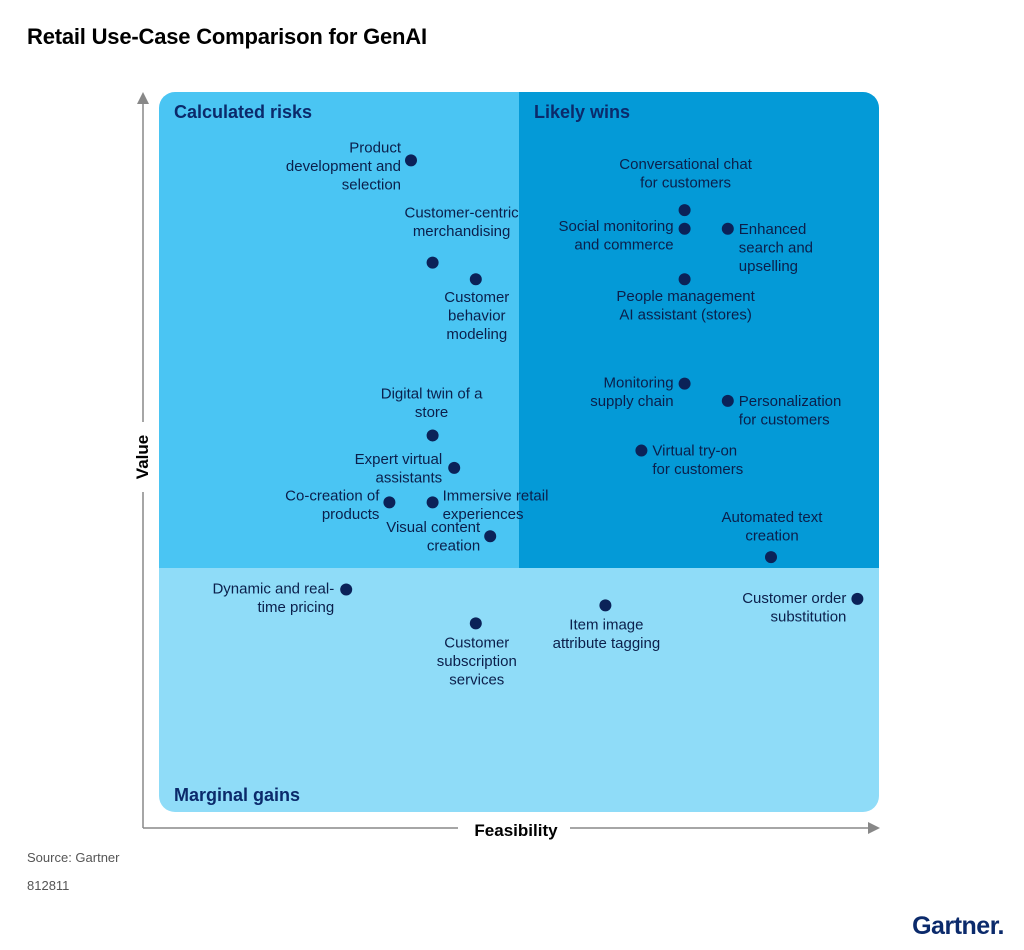 The height and width of the screenshot is (950, 1024). Describe the element at coordinates (433, 527) in the screenshot. I see `data-point-label-line: Visual content` at that location.